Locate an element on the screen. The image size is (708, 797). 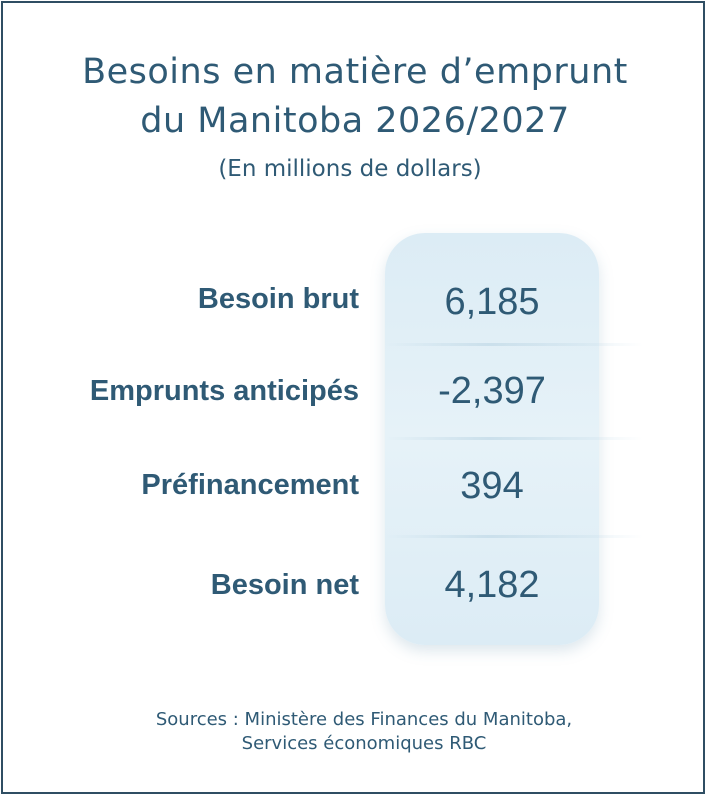
row-value-besoin-net: 4,182 is located at coordinates (492, 585).